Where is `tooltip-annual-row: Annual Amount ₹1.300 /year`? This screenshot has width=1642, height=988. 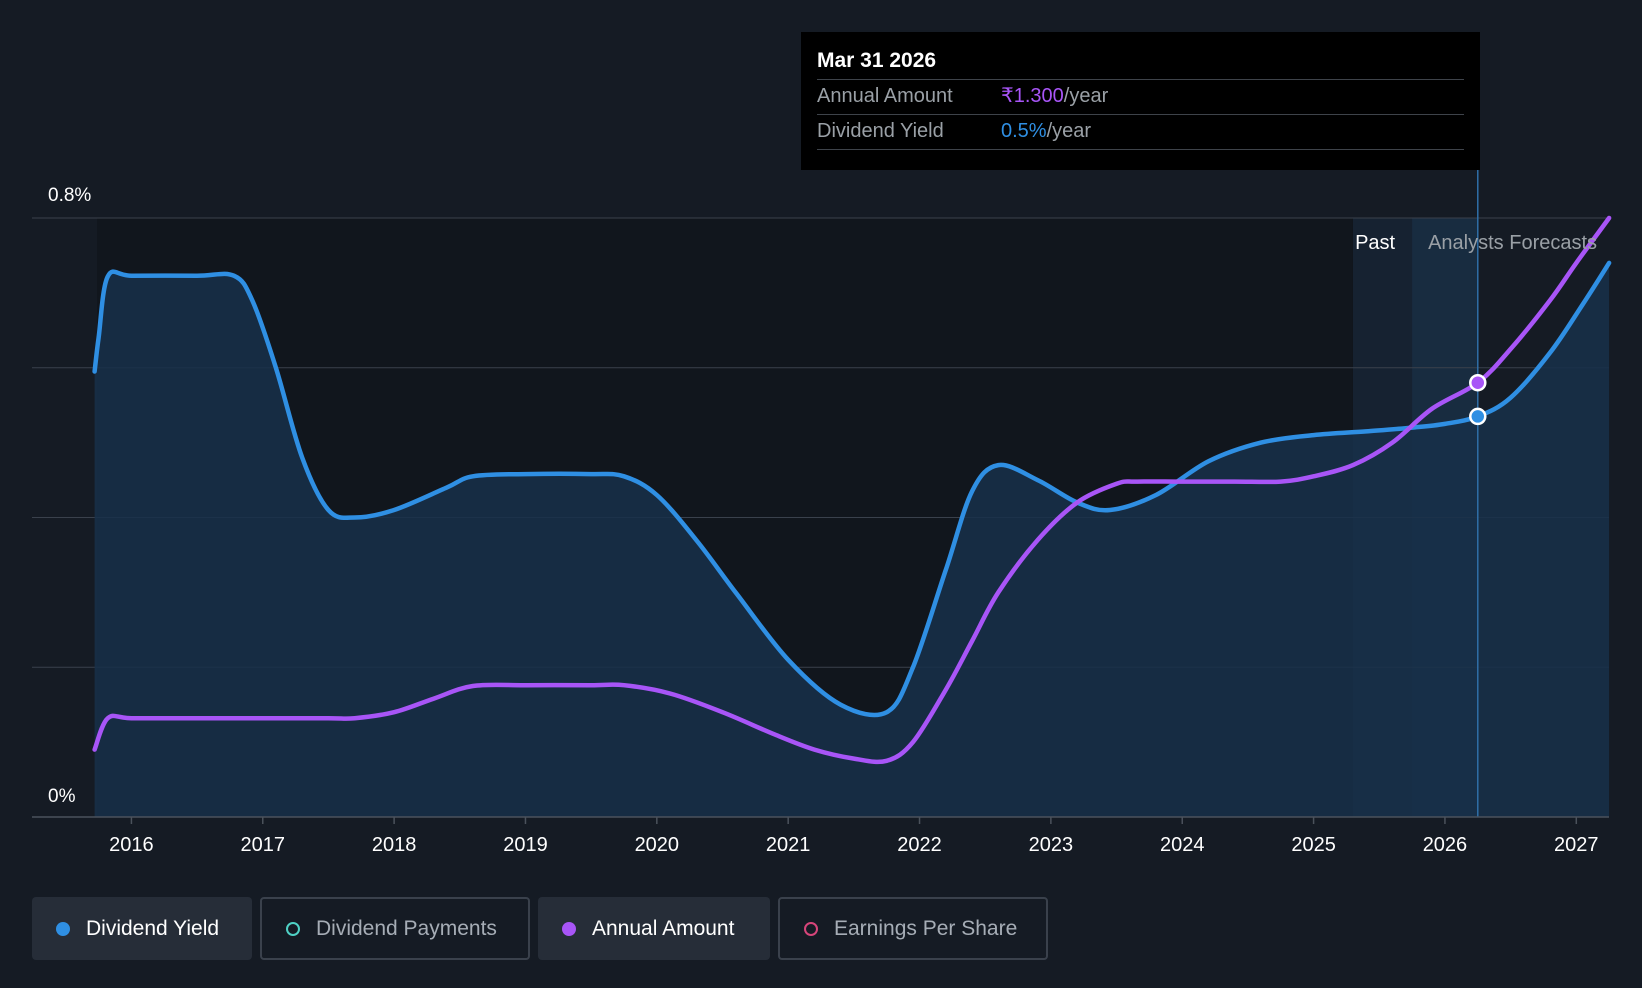 tooltip-annual-row: Annual Amount ₹1.300 /year is located at coordinates (1140, 97).